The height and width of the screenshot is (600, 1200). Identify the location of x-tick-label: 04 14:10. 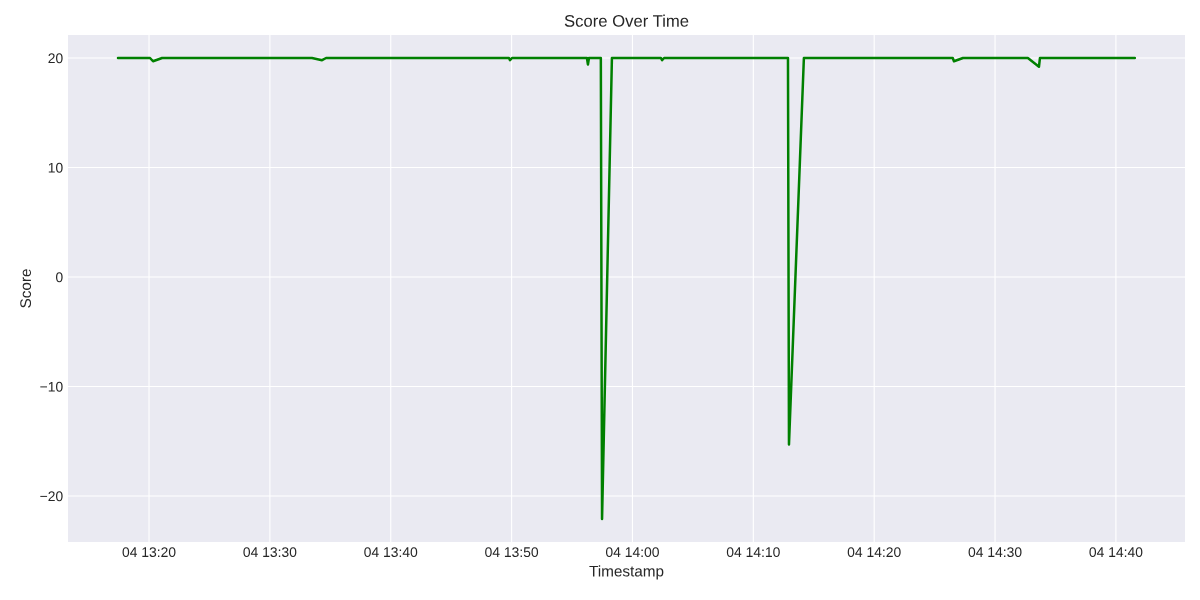
(753, 552).